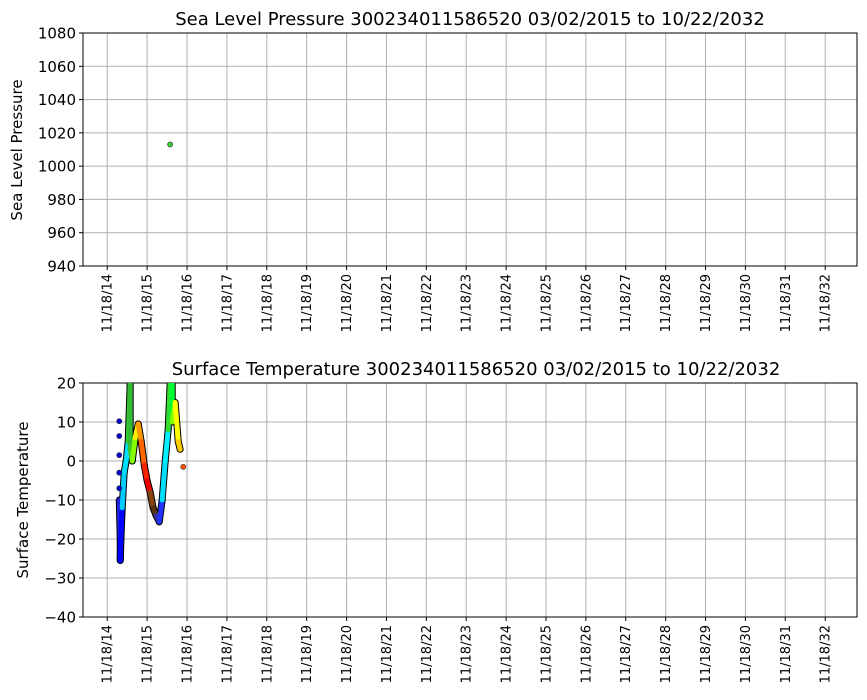 The width and height of the screenshot is (867, 700). Describe the element at coordinates (61, 233) in the screenshot. I see `y-tick-label: 960` at that location.